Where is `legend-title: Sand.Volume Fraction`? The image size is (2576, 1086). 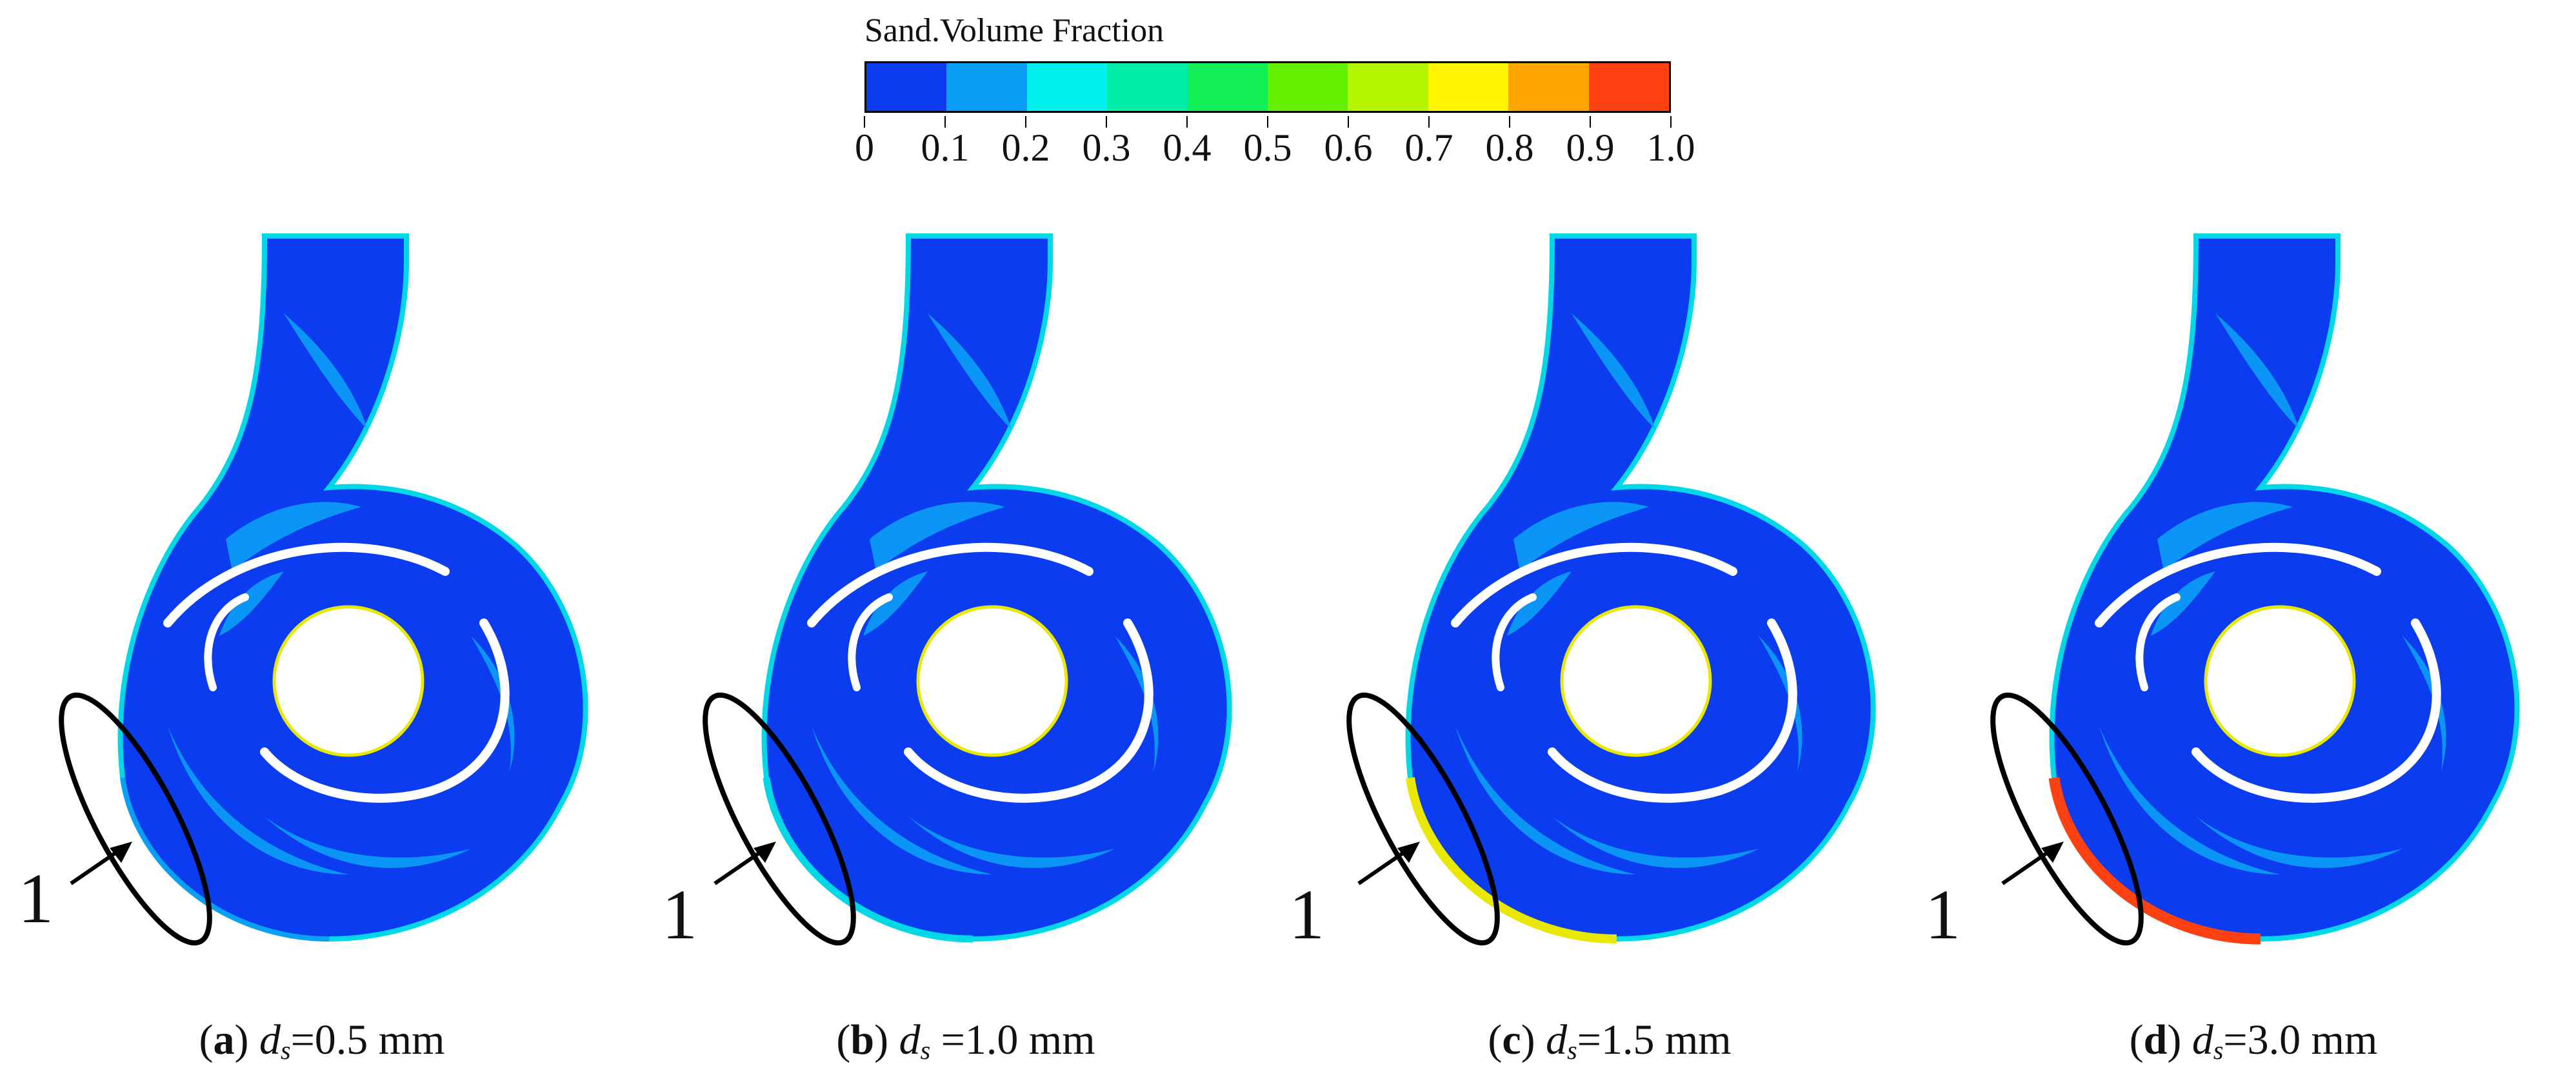 legend-title: Sand.Volume Fraction is located at coordinates (1014, 31).